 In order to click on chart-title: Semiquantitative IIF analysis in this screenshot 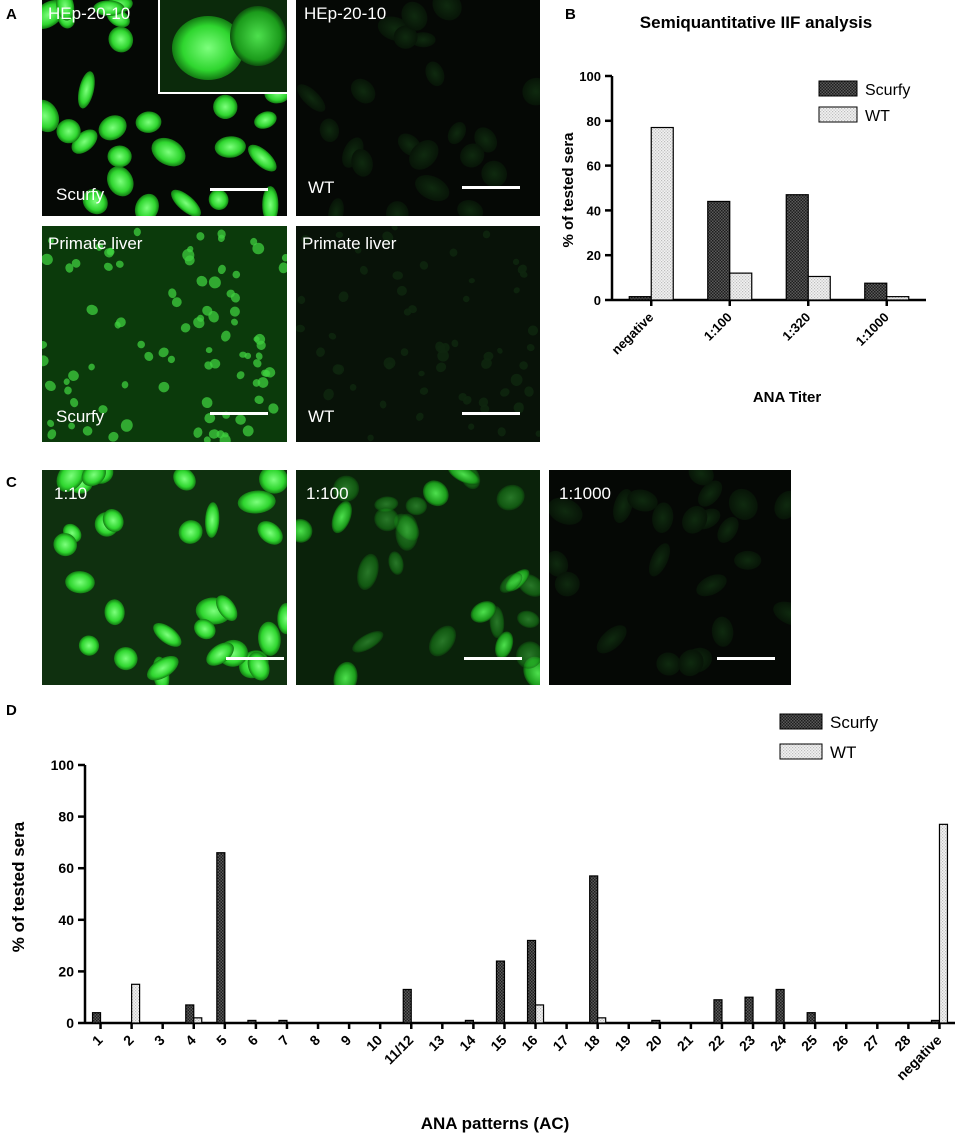, I will do `click(756, 22)`.